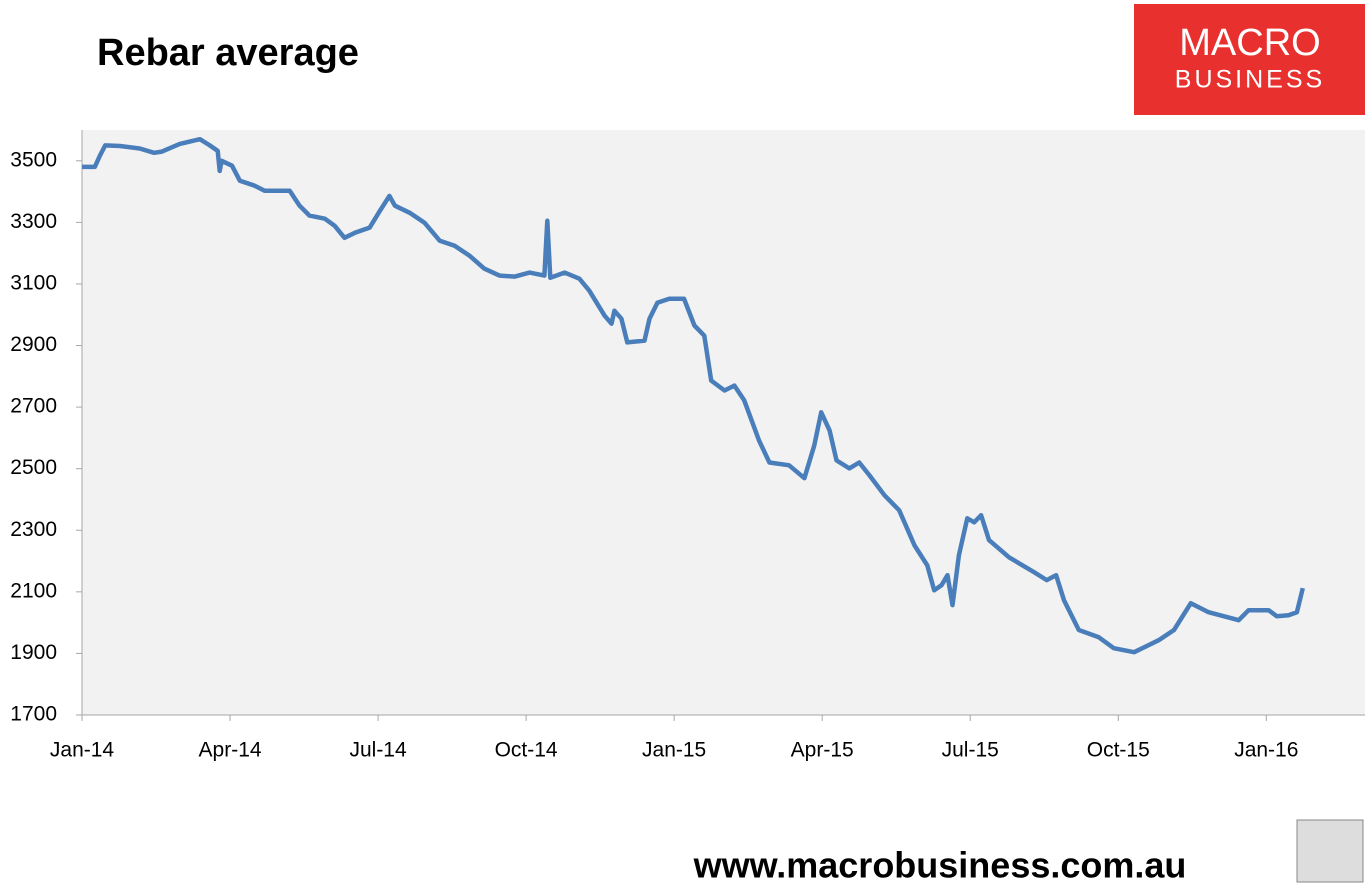  I want to click on x-tick-label: Apr-15, so click(822, 750).